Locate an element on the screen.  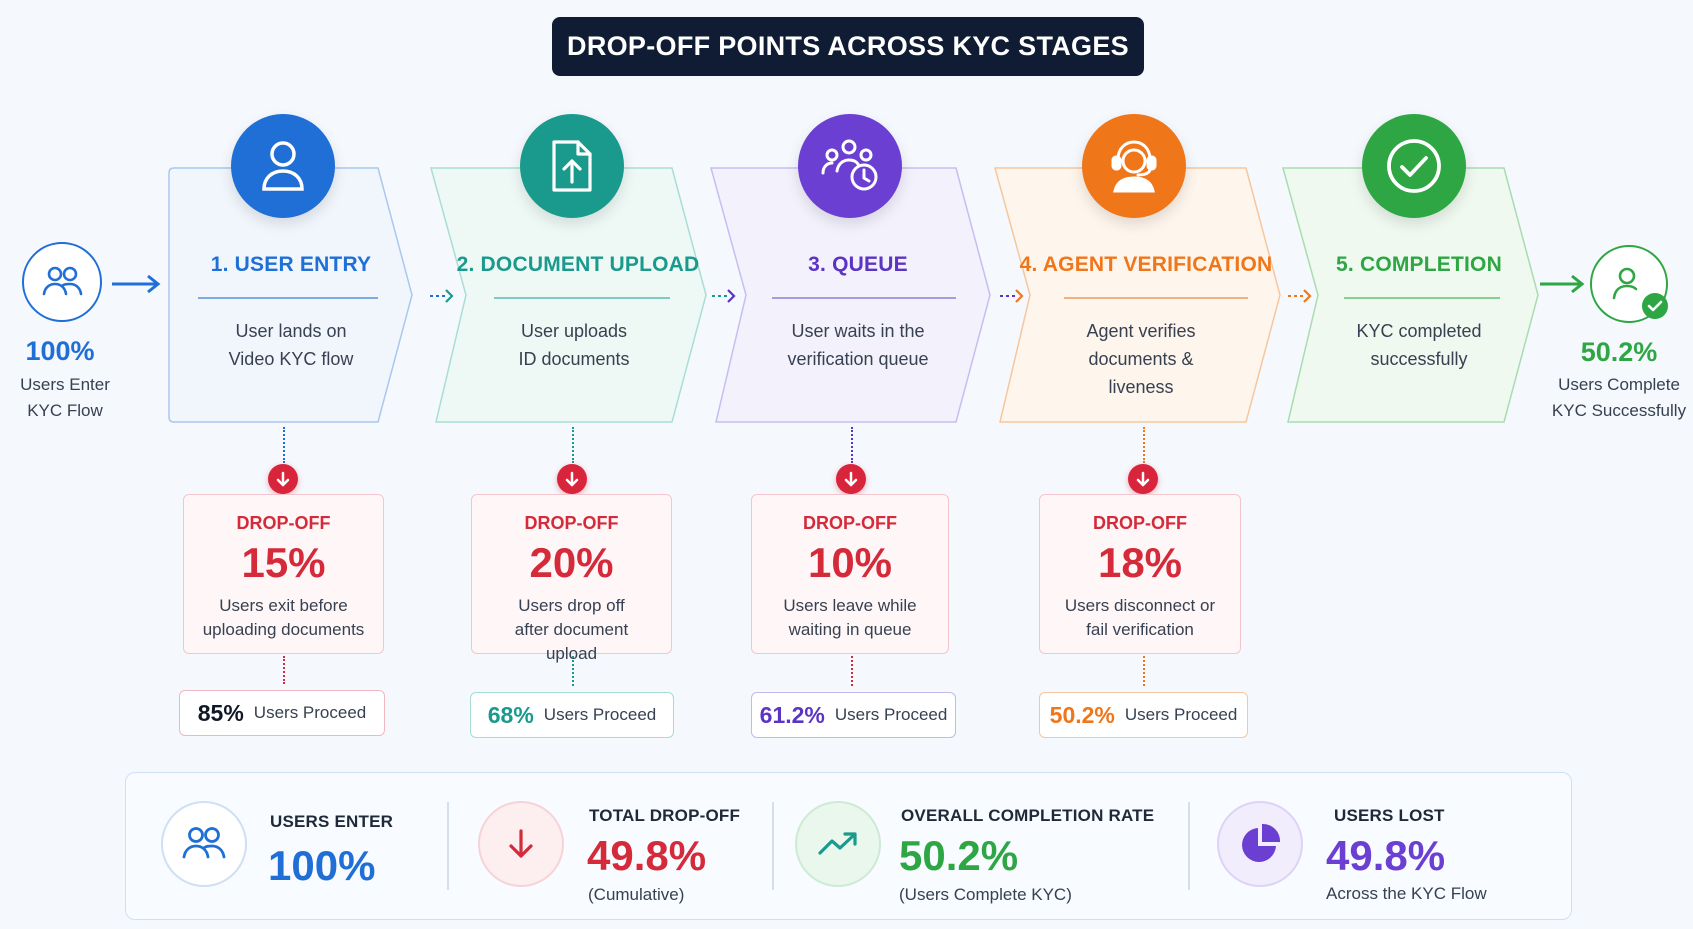
stage-description: User lands on Video KYC flow is located at coordinates (291, 345).